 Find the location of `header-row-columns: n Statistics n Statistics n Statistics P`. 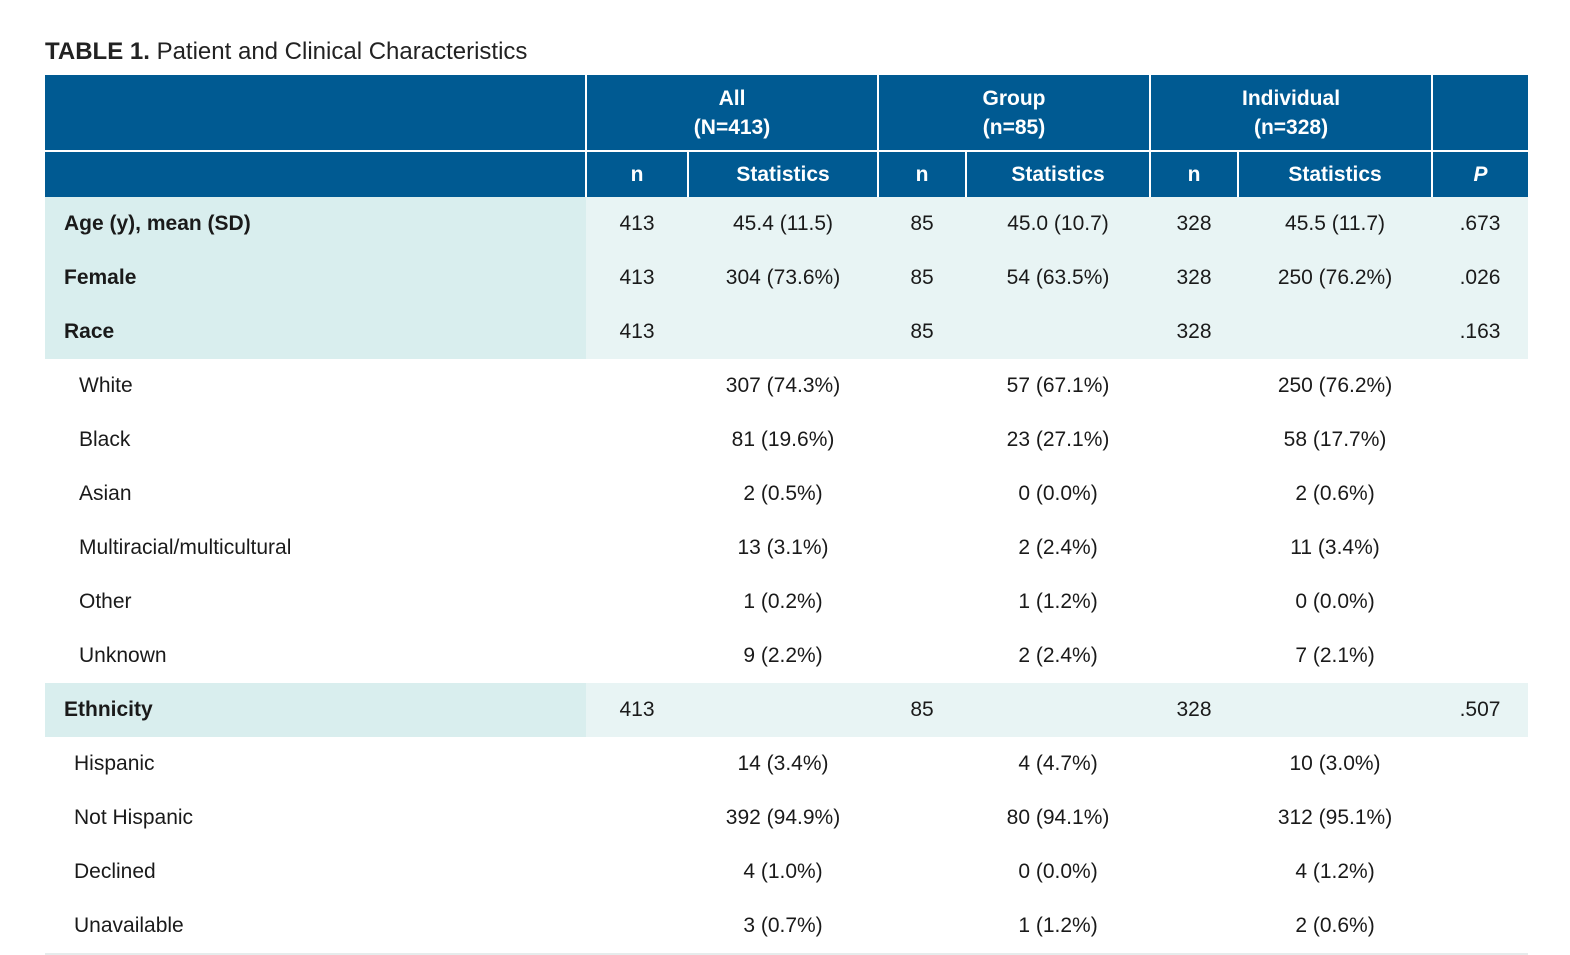

header-row-columns: n Statistics n Statistics n Statistics P is located at coordinates (787, 173).